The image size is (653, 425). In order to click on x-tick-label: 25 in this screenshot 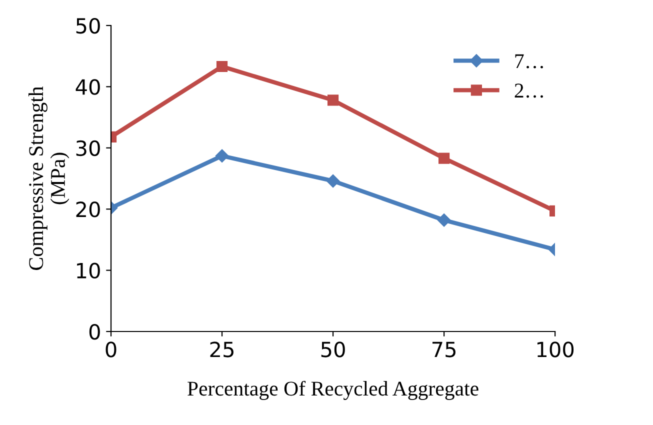, I will do `click(222, 350)`.